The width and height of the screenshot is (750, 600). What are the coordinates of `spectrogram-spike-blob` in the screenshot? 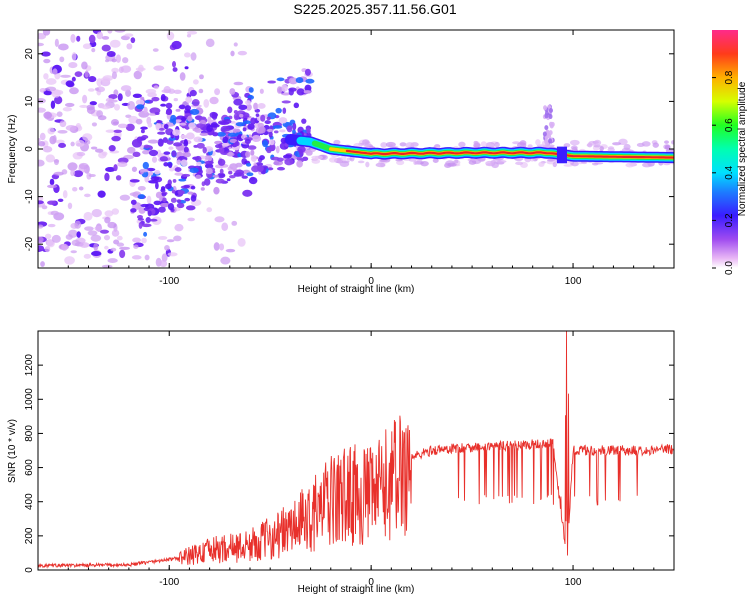 It's located at (552, 124).